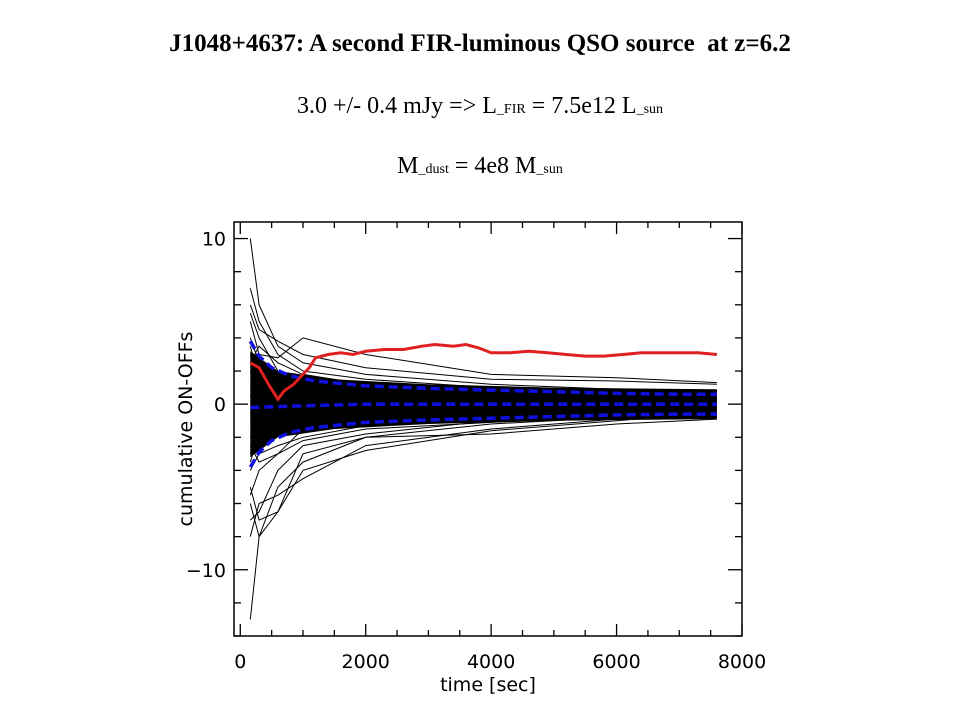 Image resolution: width=960 pixels, height=720 pixels. What do you see at coordinates (491, 662) in the screenshot?
I see `x-tick-label: 4000` at bounding box center [491, 662].